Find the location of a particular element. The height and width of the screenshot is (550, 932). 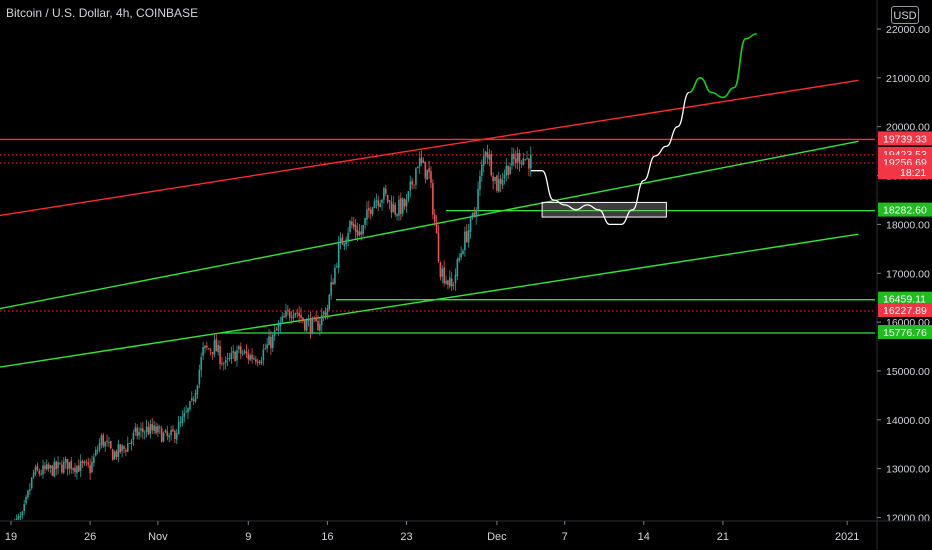

currency-button: USD is located at coordinates (905, 15).